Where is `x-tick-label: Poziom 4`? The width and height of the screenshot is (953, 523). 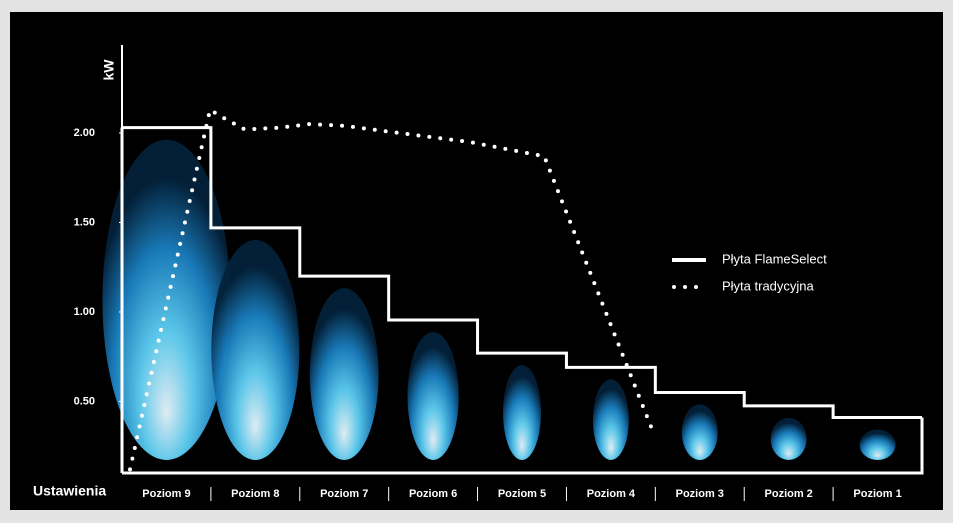
x-tick-label: Poziom 4 is located at coordinates (611, 494).